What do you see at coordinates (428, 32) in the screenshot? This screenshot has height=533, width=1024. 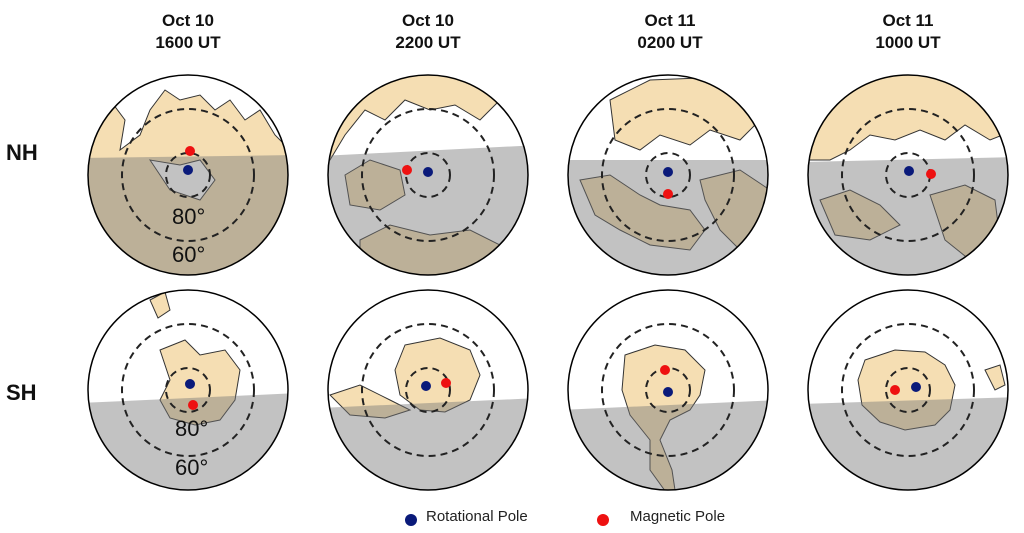 I see `column-title-2: Oct 10 2200 UT` at bounding box center [428, 32].